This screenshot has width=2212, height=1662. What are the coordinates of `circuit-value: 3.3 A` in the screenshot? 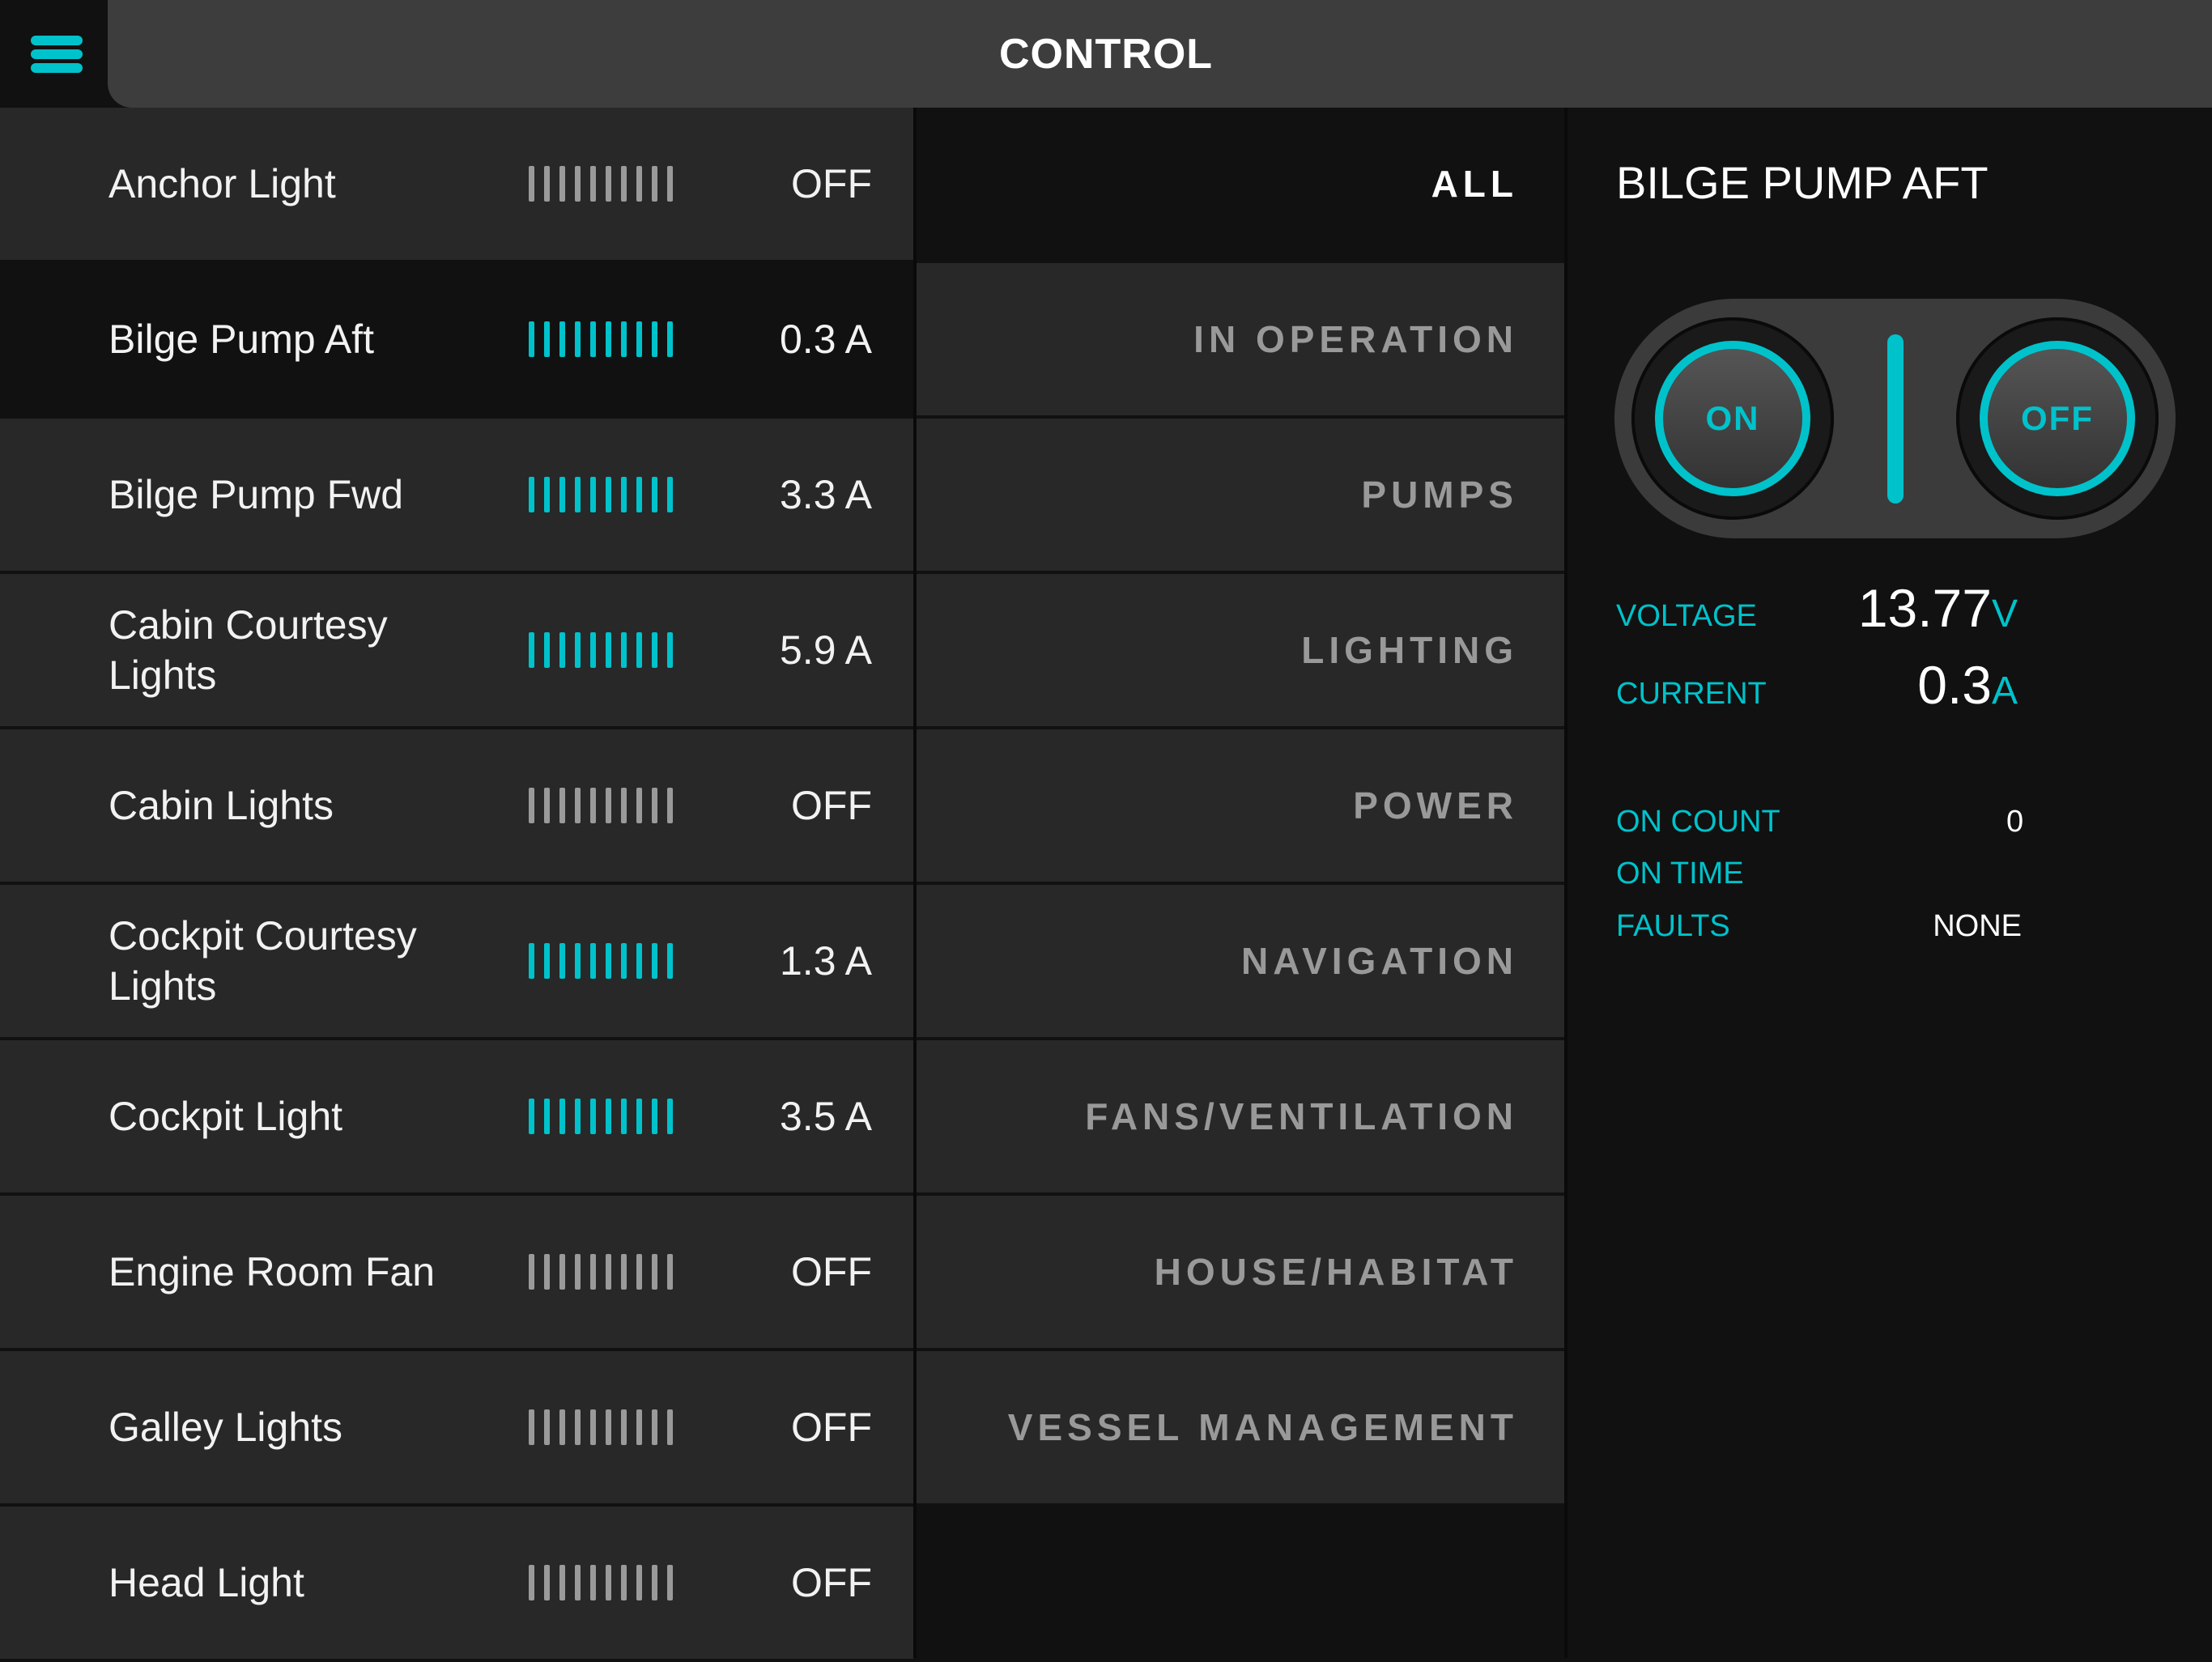 It's located at (826, 494).